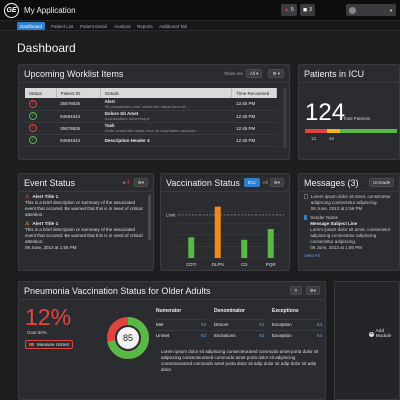  I want to click on settings-button: ⚙ ▾, so click(276, 73).